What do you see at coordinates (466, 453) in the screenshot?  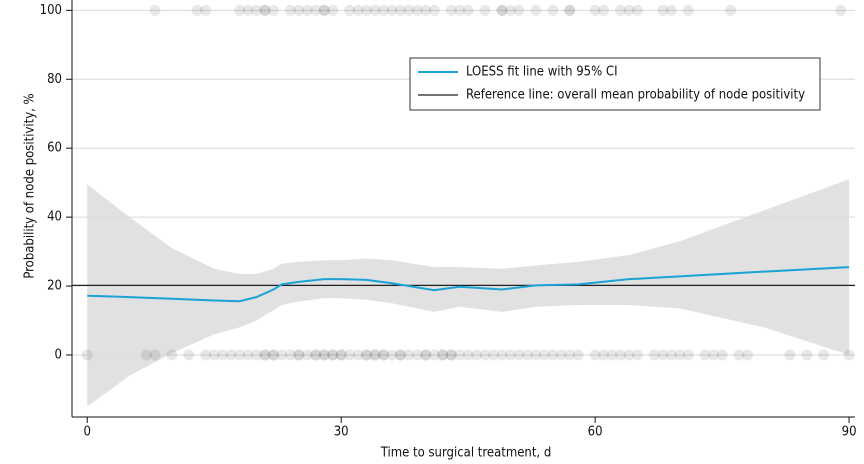 I see `x-axis-label: Time to surgical treatment, d` at bounding box center [466, 453].